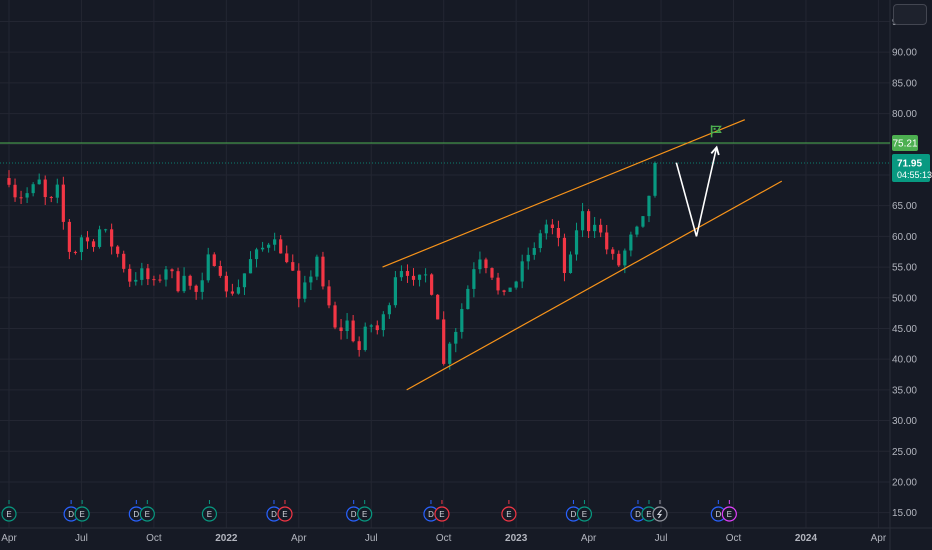  Describe the element at coordinates (905, 142) in the screenshot. I see `level-price-label-bg` at that location.